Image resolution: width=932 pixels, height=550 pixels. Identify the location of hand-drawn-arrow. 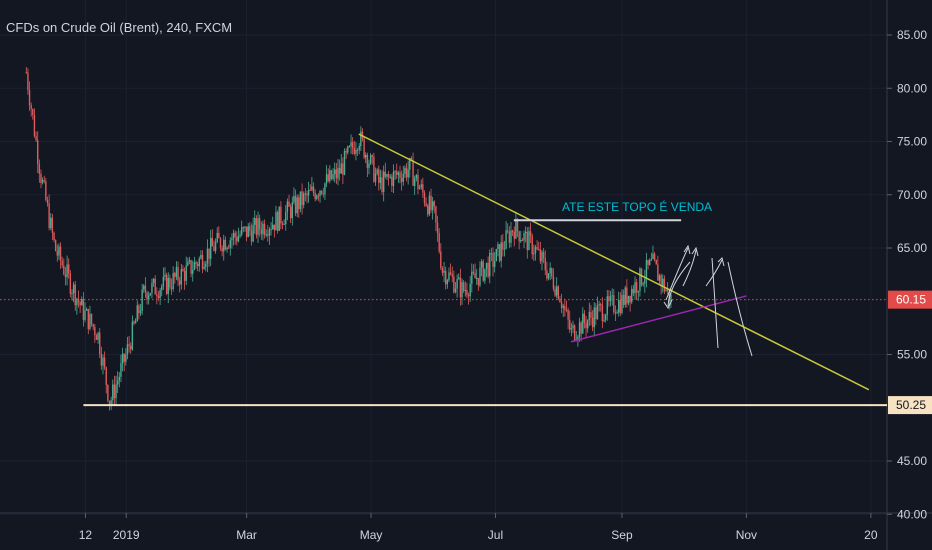
(689, 268).